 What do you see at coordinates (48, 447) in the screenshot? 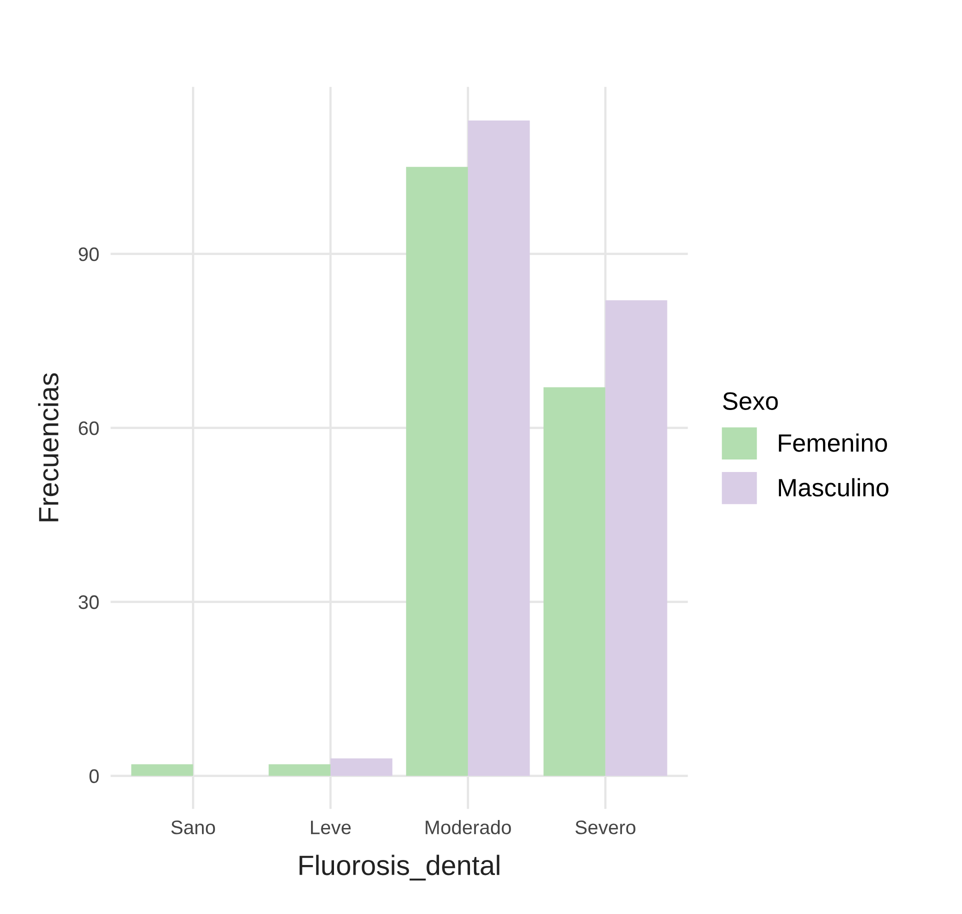
I see `y-axis-title: Frecuencias` at bounding box center [48, 447].